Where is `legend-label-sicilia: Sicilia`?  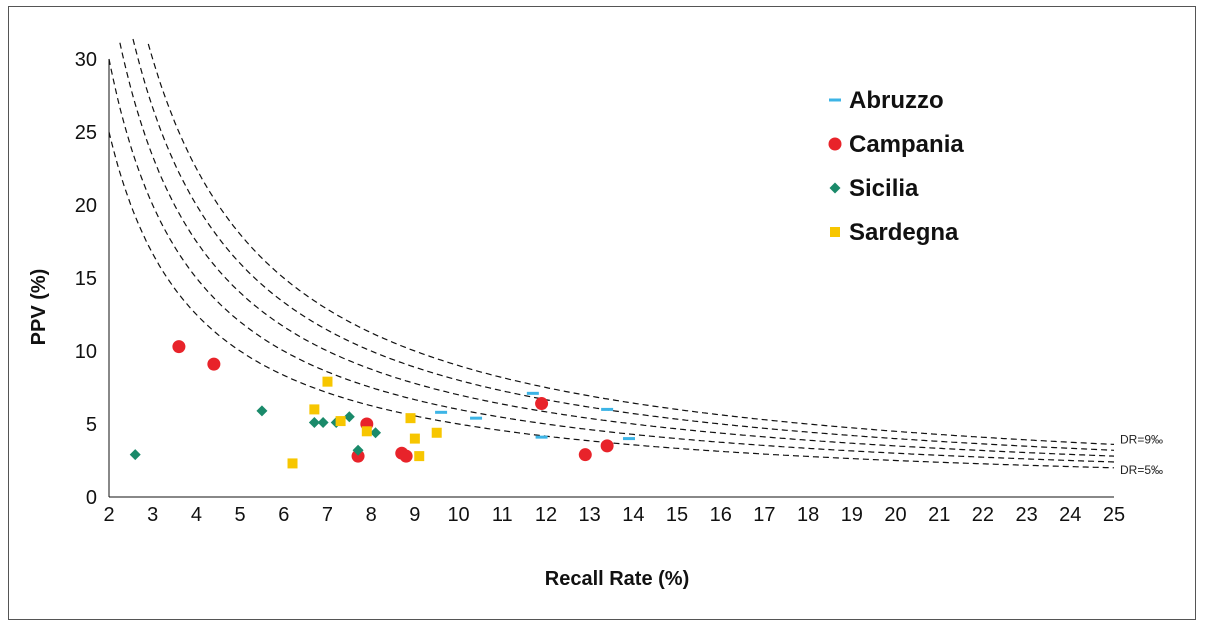 legend-label-sicilia: Sicilia is located at coordinates (884, 188).